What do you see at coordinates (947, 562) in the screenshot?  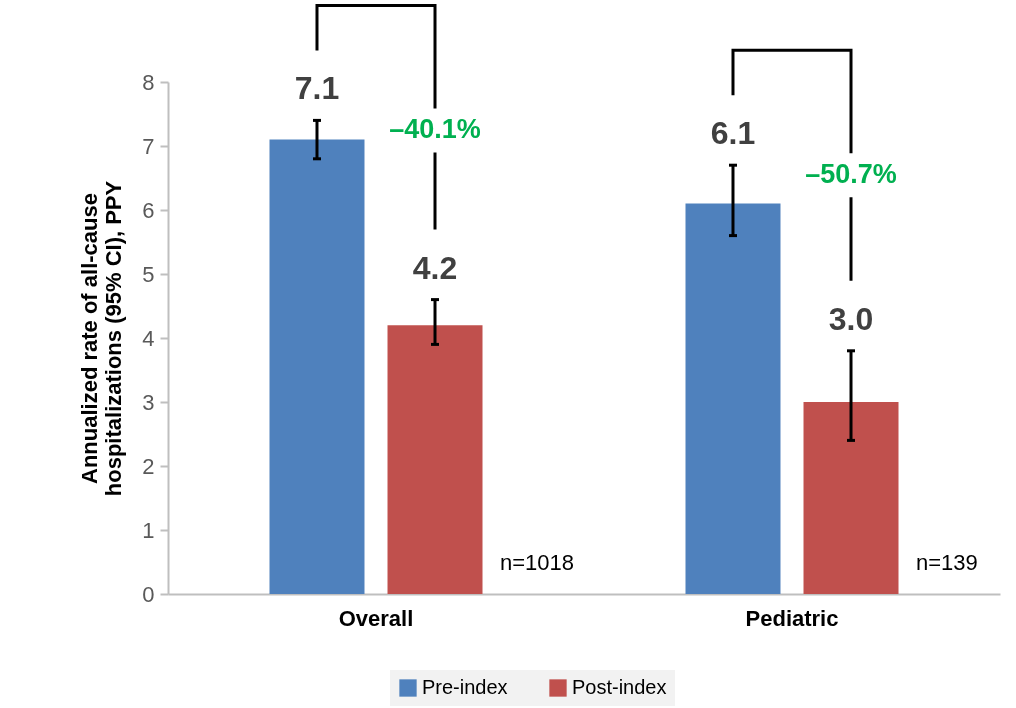 I see `annotation: n=139` at bounding box center [947, 562].